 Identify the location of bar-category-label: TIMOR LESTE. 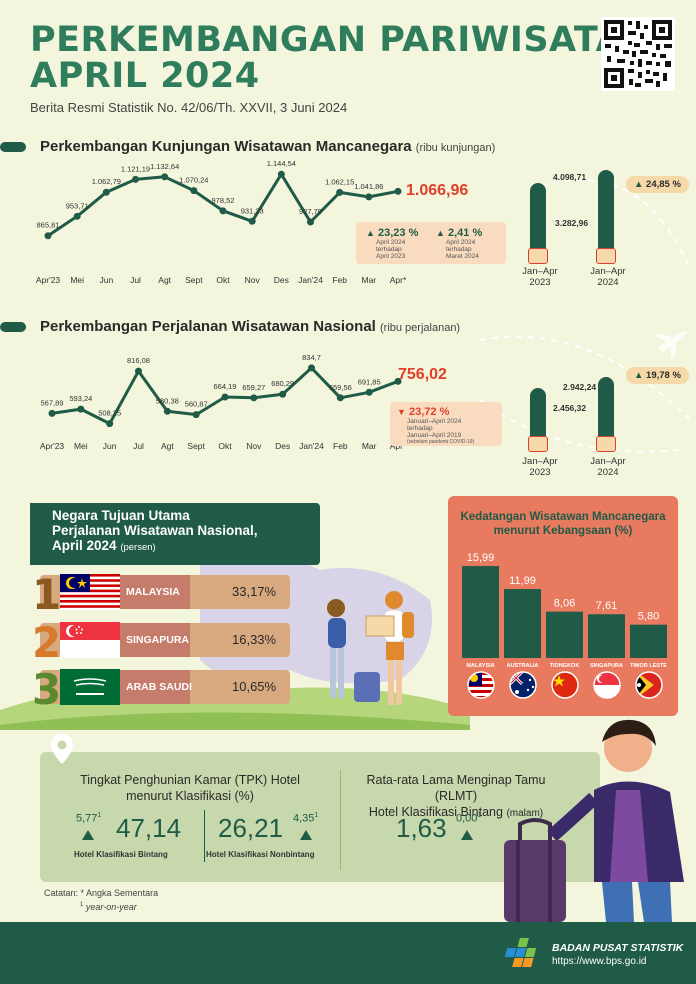
(648, 666).